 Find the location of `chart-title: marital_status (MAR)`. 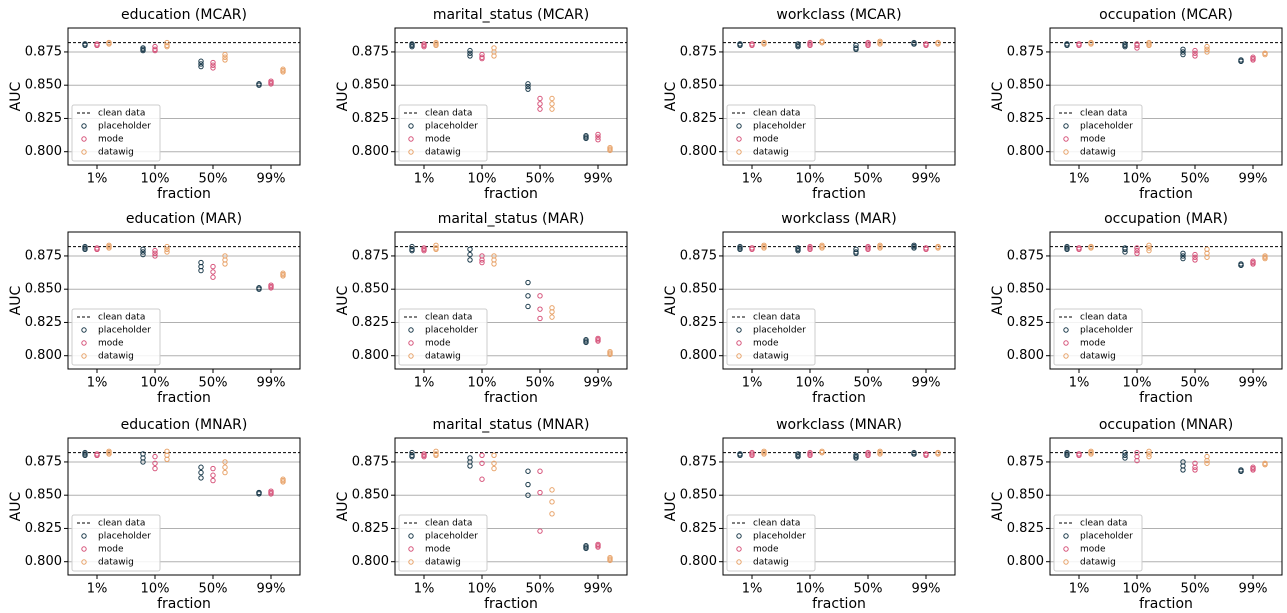

chart-title: marital_status (MAR) is located at coordinates (511, 219).